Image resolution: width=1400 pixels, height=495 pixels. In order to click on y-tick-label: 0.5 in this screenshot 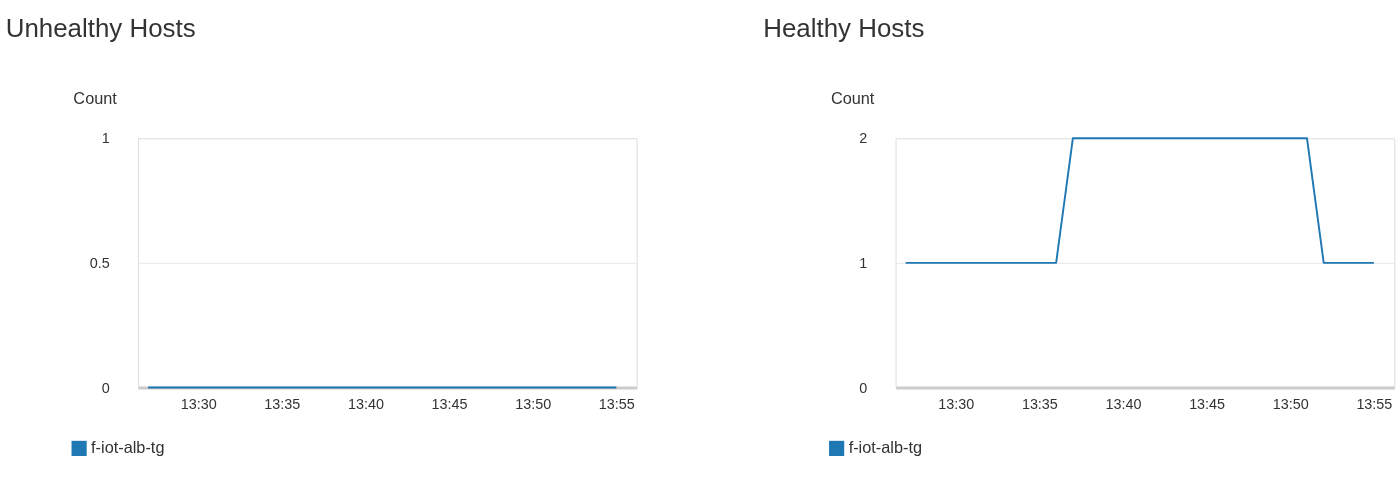, I will do `click(99, 263)`.